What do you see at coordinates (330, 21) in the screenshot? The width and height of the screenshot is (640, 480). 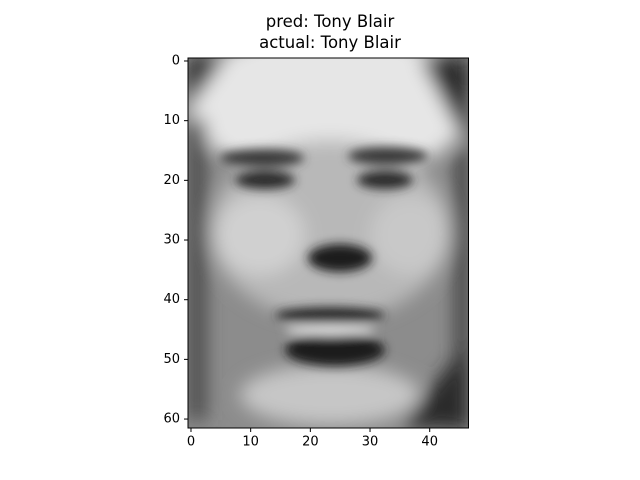 I see `chart-title: pred: Tony Blair` at bounding box center [330, 21].